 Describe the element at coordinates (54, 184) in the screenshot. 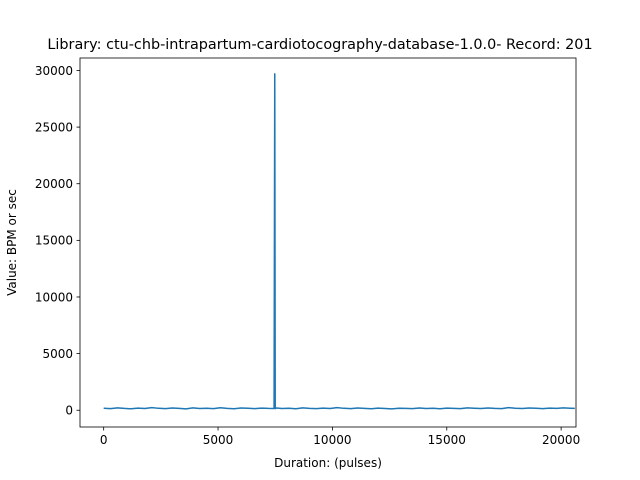

I see `y-tick-label: 20000` at that location.